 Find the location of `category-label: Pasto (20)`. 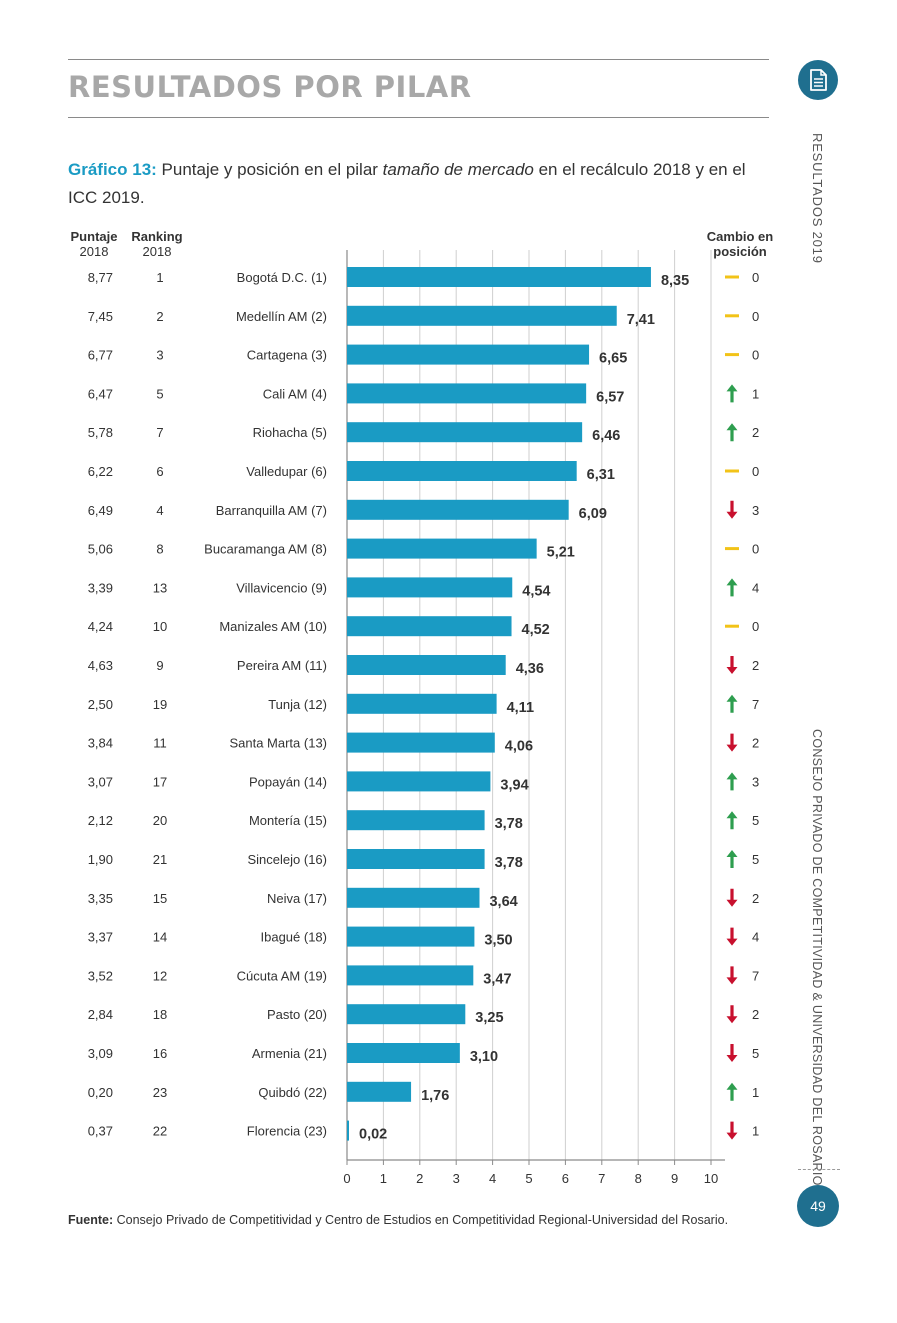

category-label: Pasto (20) is located at coordinates (297, 1014).